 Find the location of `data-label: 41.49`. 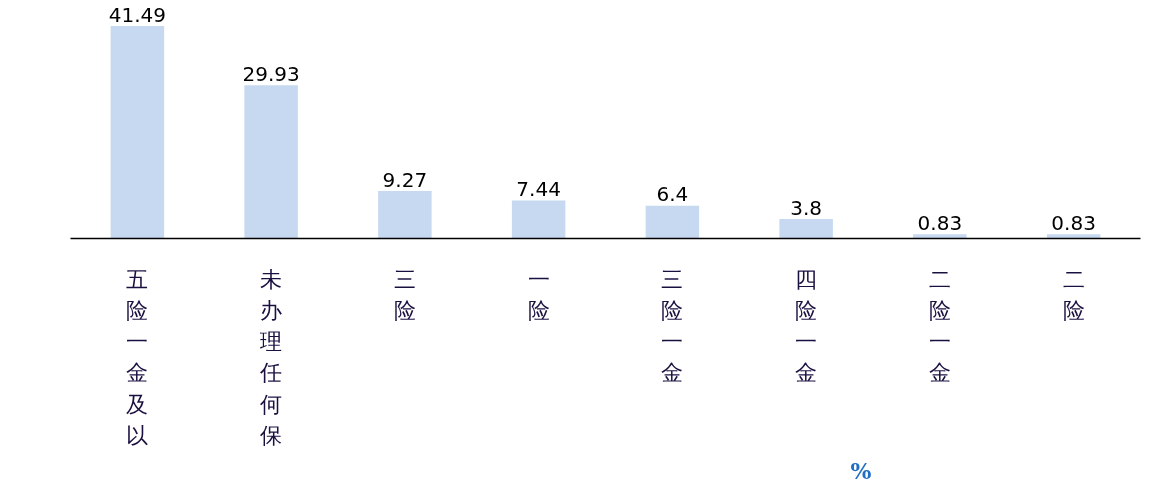

data-label: 41.49 is located at coordinates (137, 14).